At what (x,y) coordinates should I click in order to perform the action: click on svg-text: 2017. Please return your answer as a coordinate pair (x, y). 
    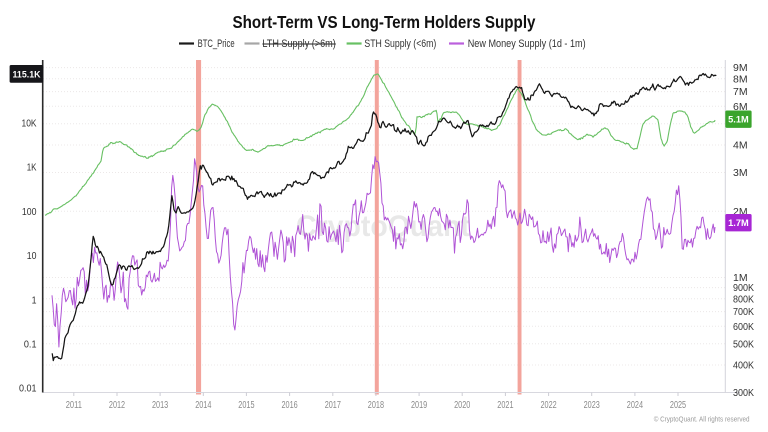
    Looking at the image, I should click on (333, 405).